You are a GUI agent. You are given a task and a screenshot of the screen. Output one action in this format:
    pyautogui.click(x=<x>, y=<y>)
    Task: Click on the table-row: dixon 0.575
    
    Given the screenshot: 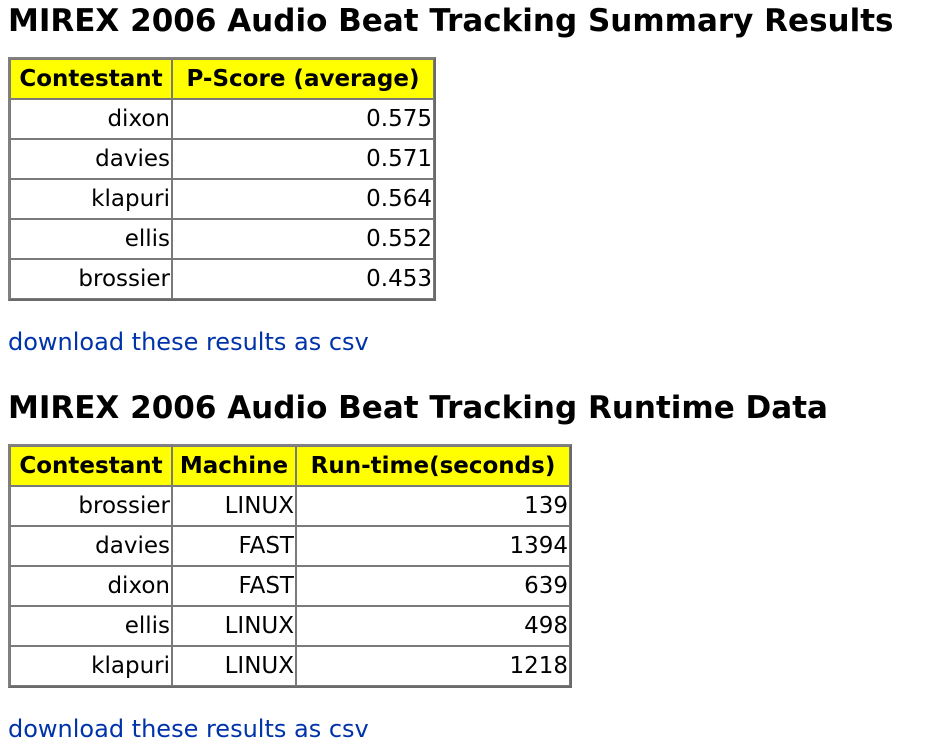 What is the action you would take?
    pyautogui.click(x=222, y=119)
    